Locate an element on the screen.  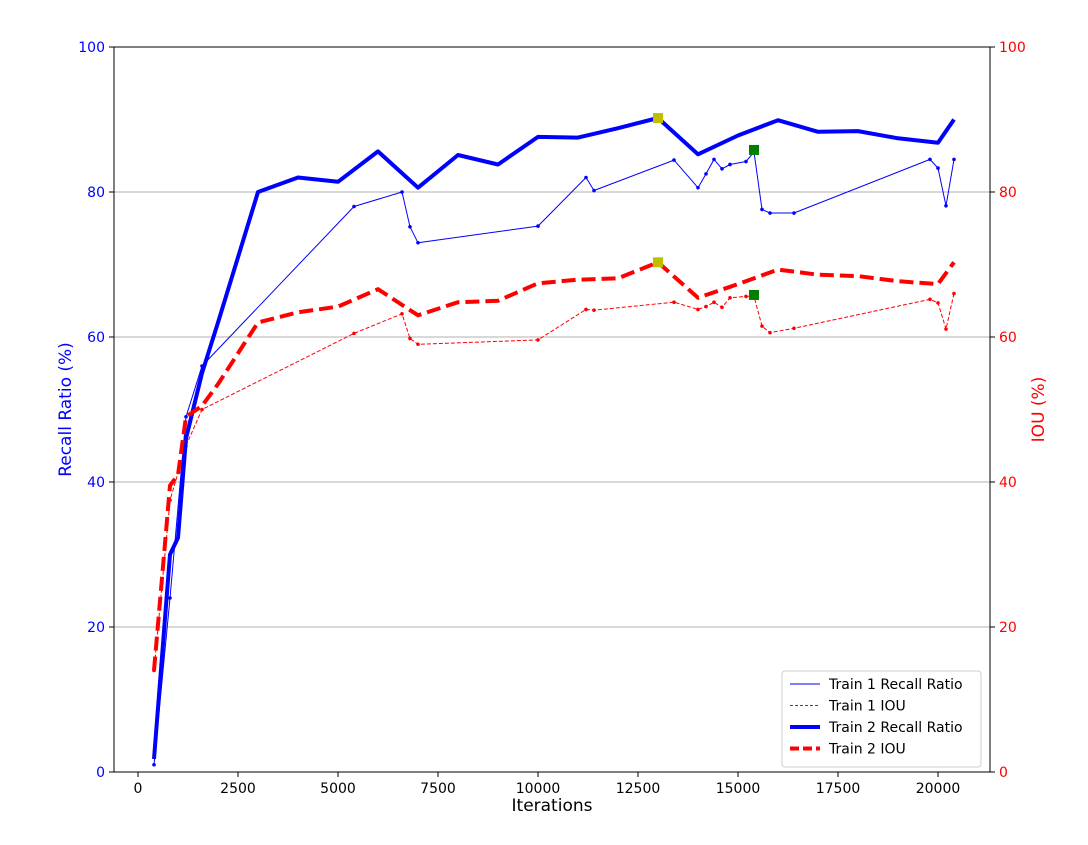
x-tick-label: 10000 is located at coordinates (538, 789).